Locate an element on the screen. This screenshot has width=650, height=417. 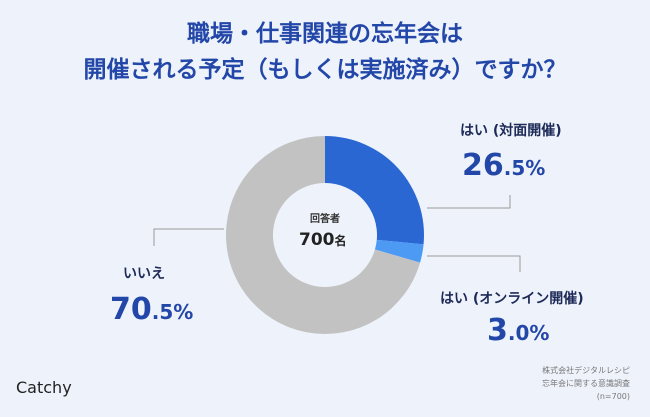
title-line-1: 職場・仕事関連の忘年会は is located at coordinates (325, 34).